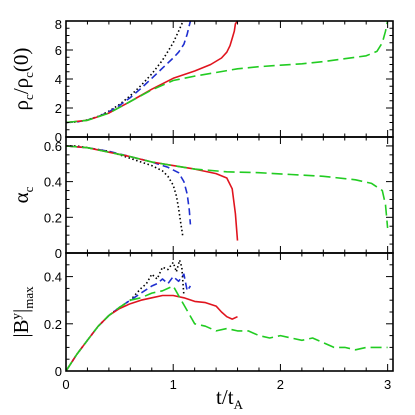 This screenshot has width=415, height=415. I want to click on y-tick-label: 4, so click(58, 79).